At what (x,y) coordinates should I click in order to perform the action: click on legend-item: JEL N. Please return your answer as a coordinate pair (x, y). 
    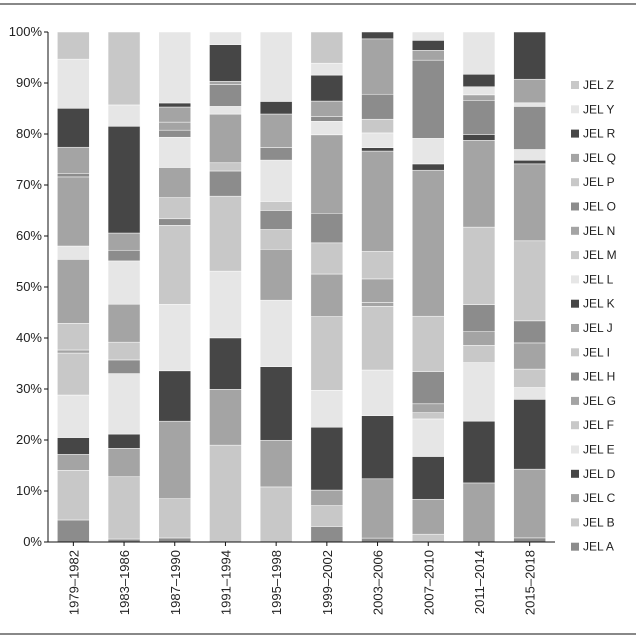
    Looking at the image, I should click on (593, 231).